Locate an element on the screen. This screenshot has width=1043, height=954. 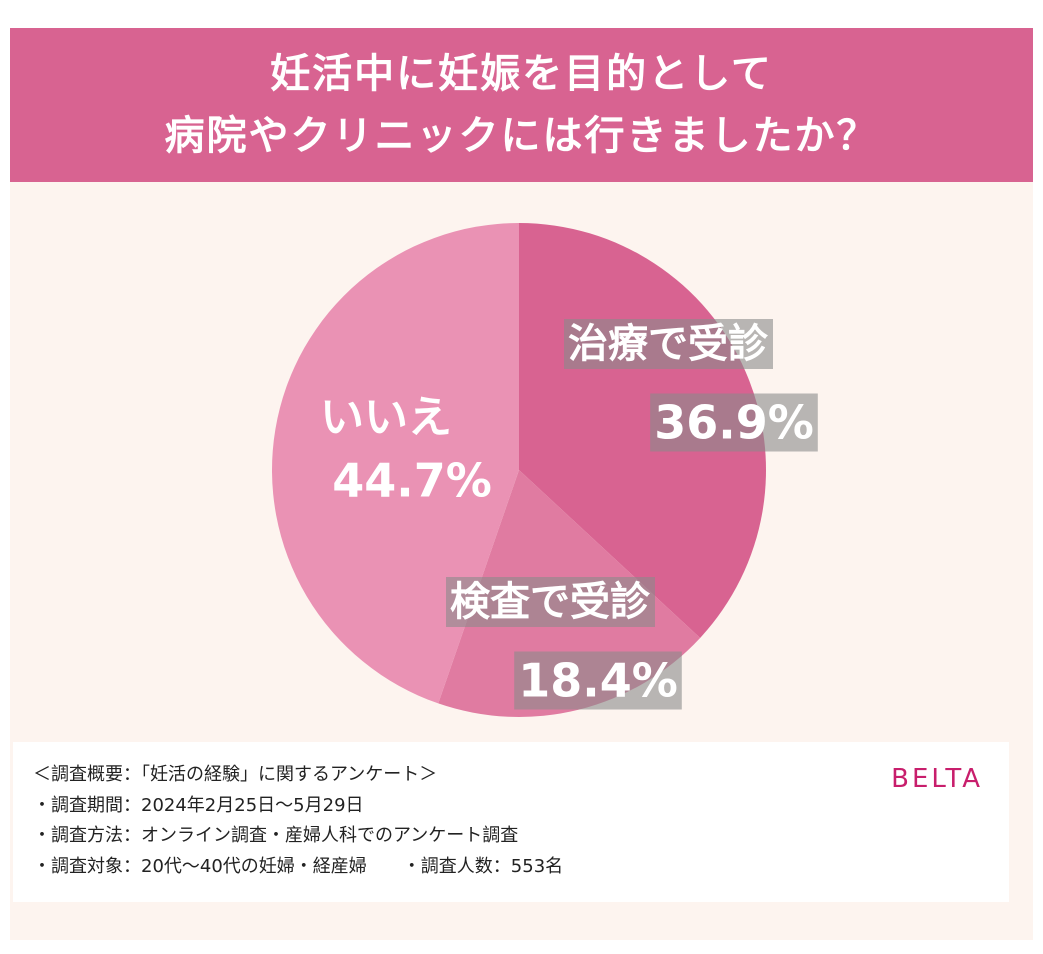
slice-value-label: 18.4% is located at coordinates (598, 681).